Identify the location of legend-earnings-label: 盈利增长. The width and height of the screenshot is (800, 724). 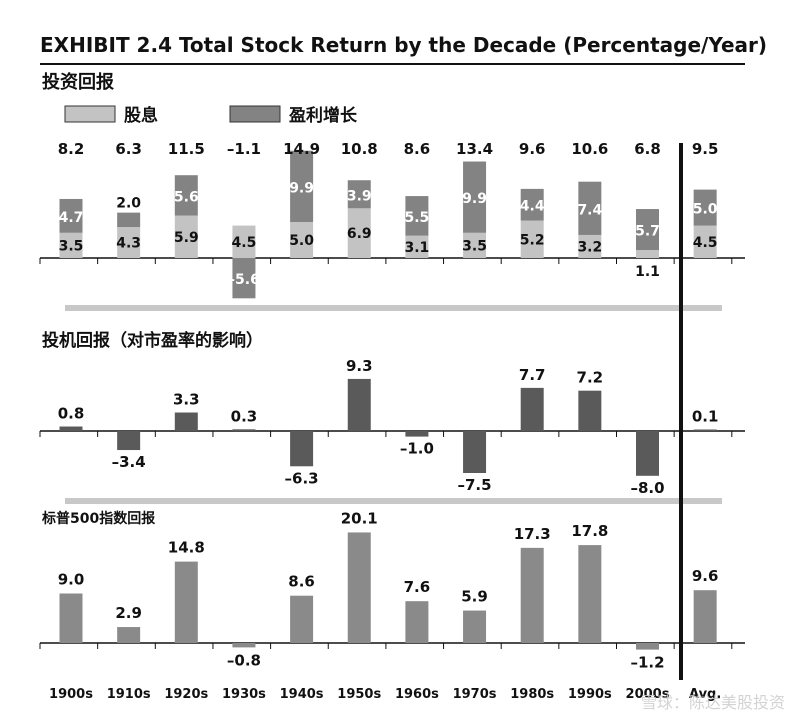
(323, 115).